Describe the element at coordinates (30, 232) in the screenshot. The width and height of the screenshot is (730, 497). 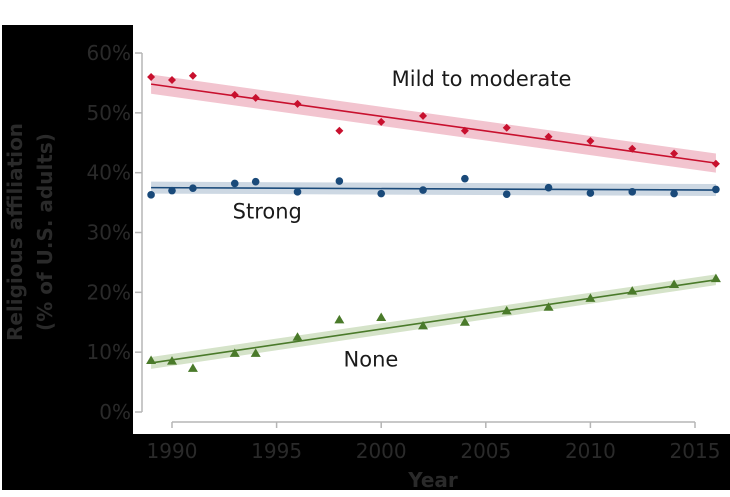
I see `y-axis-title: Religious affiliation (% of U.S. adults)` at that location.